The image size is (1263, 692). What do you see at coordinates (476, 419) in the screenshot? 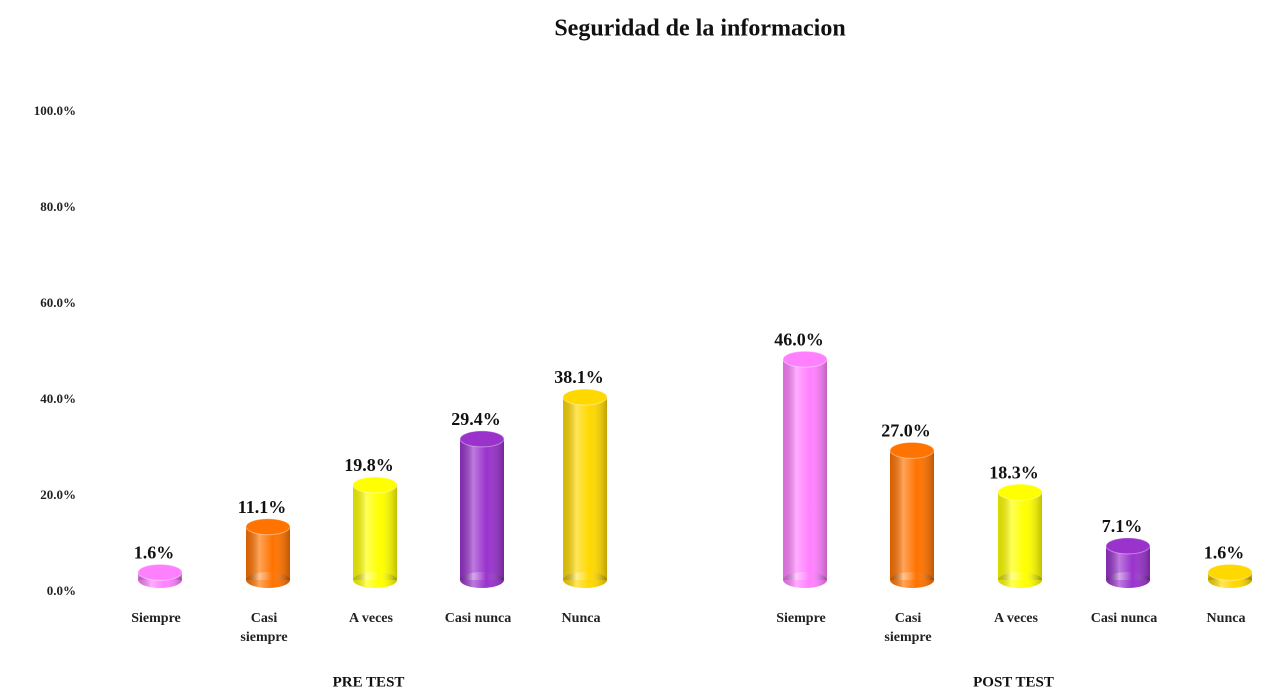
I see `value-label: 29.4%` at bounding box center [476, 419].